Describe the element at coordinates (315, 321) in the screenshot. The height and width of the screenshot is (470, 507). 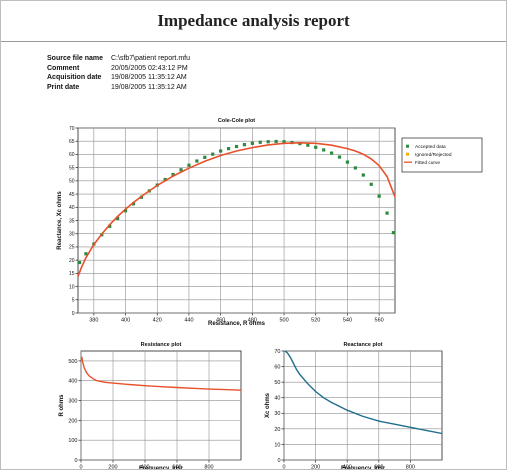
I see `x-tick-label: 520` at that location.